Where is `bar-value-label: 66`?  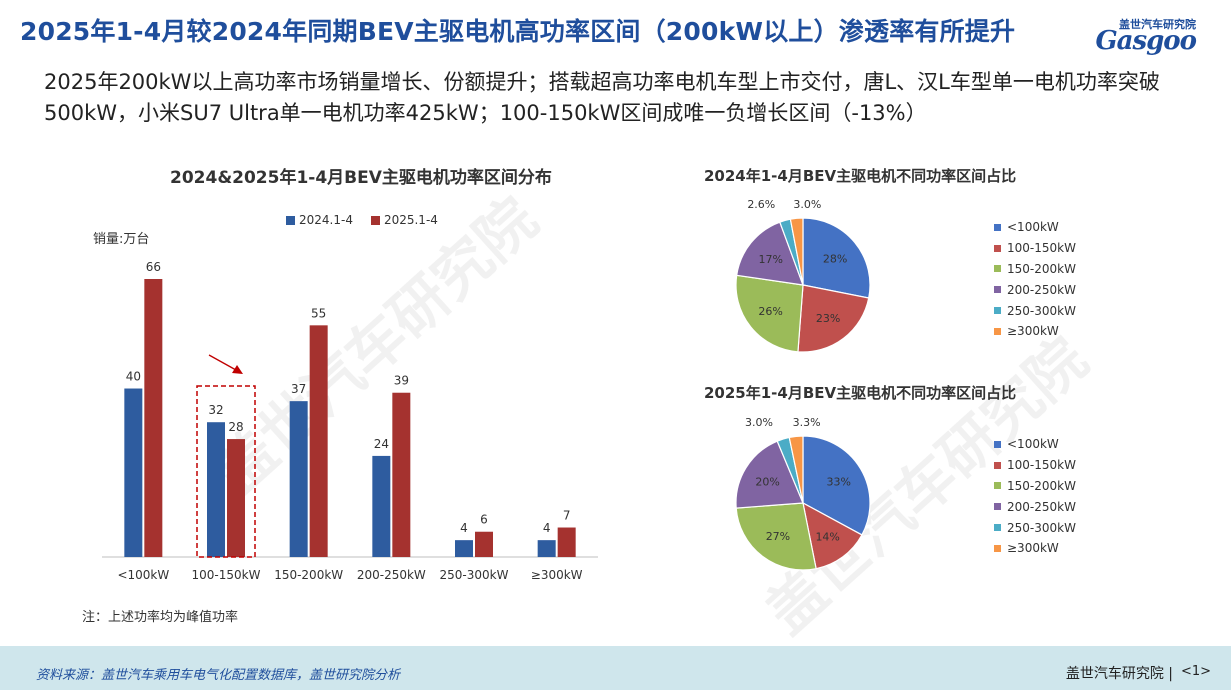
bar-value-label: 66 is located at coordinates (153, 267).